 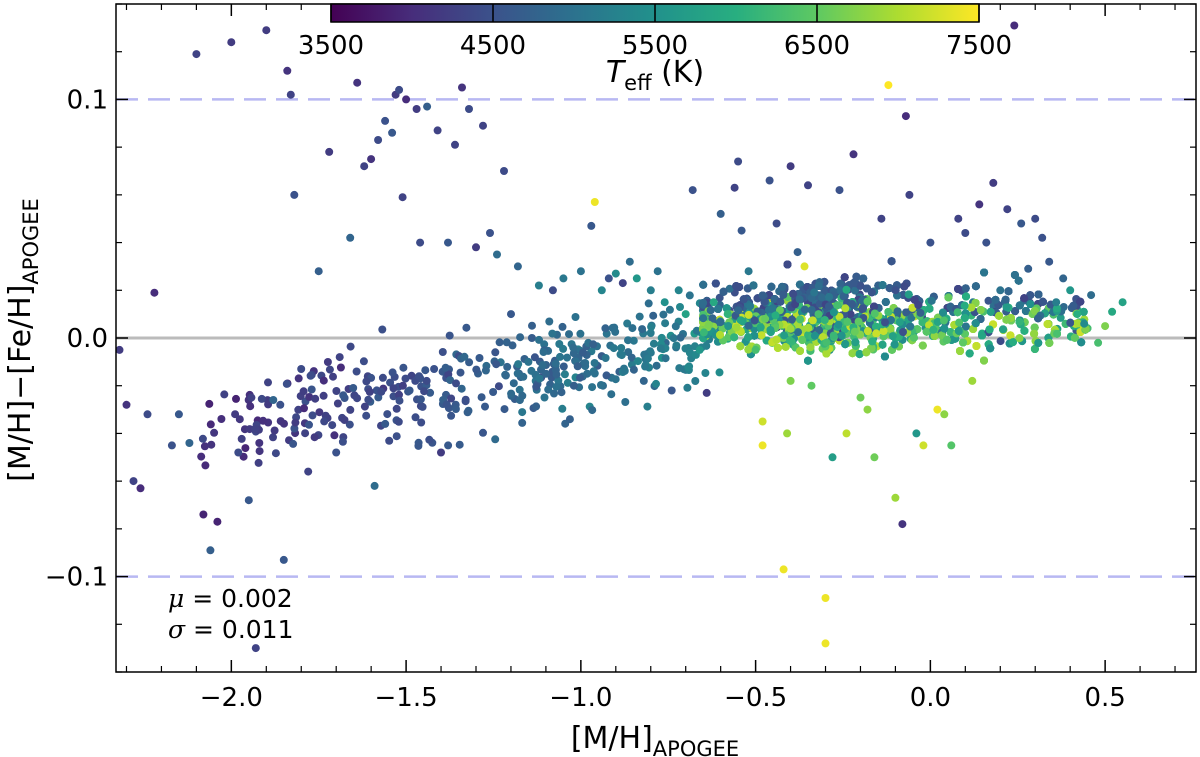 I want to click on colorbar-ticks: 3500 4500 5500 6500 7500, so click(x=655, y=32).